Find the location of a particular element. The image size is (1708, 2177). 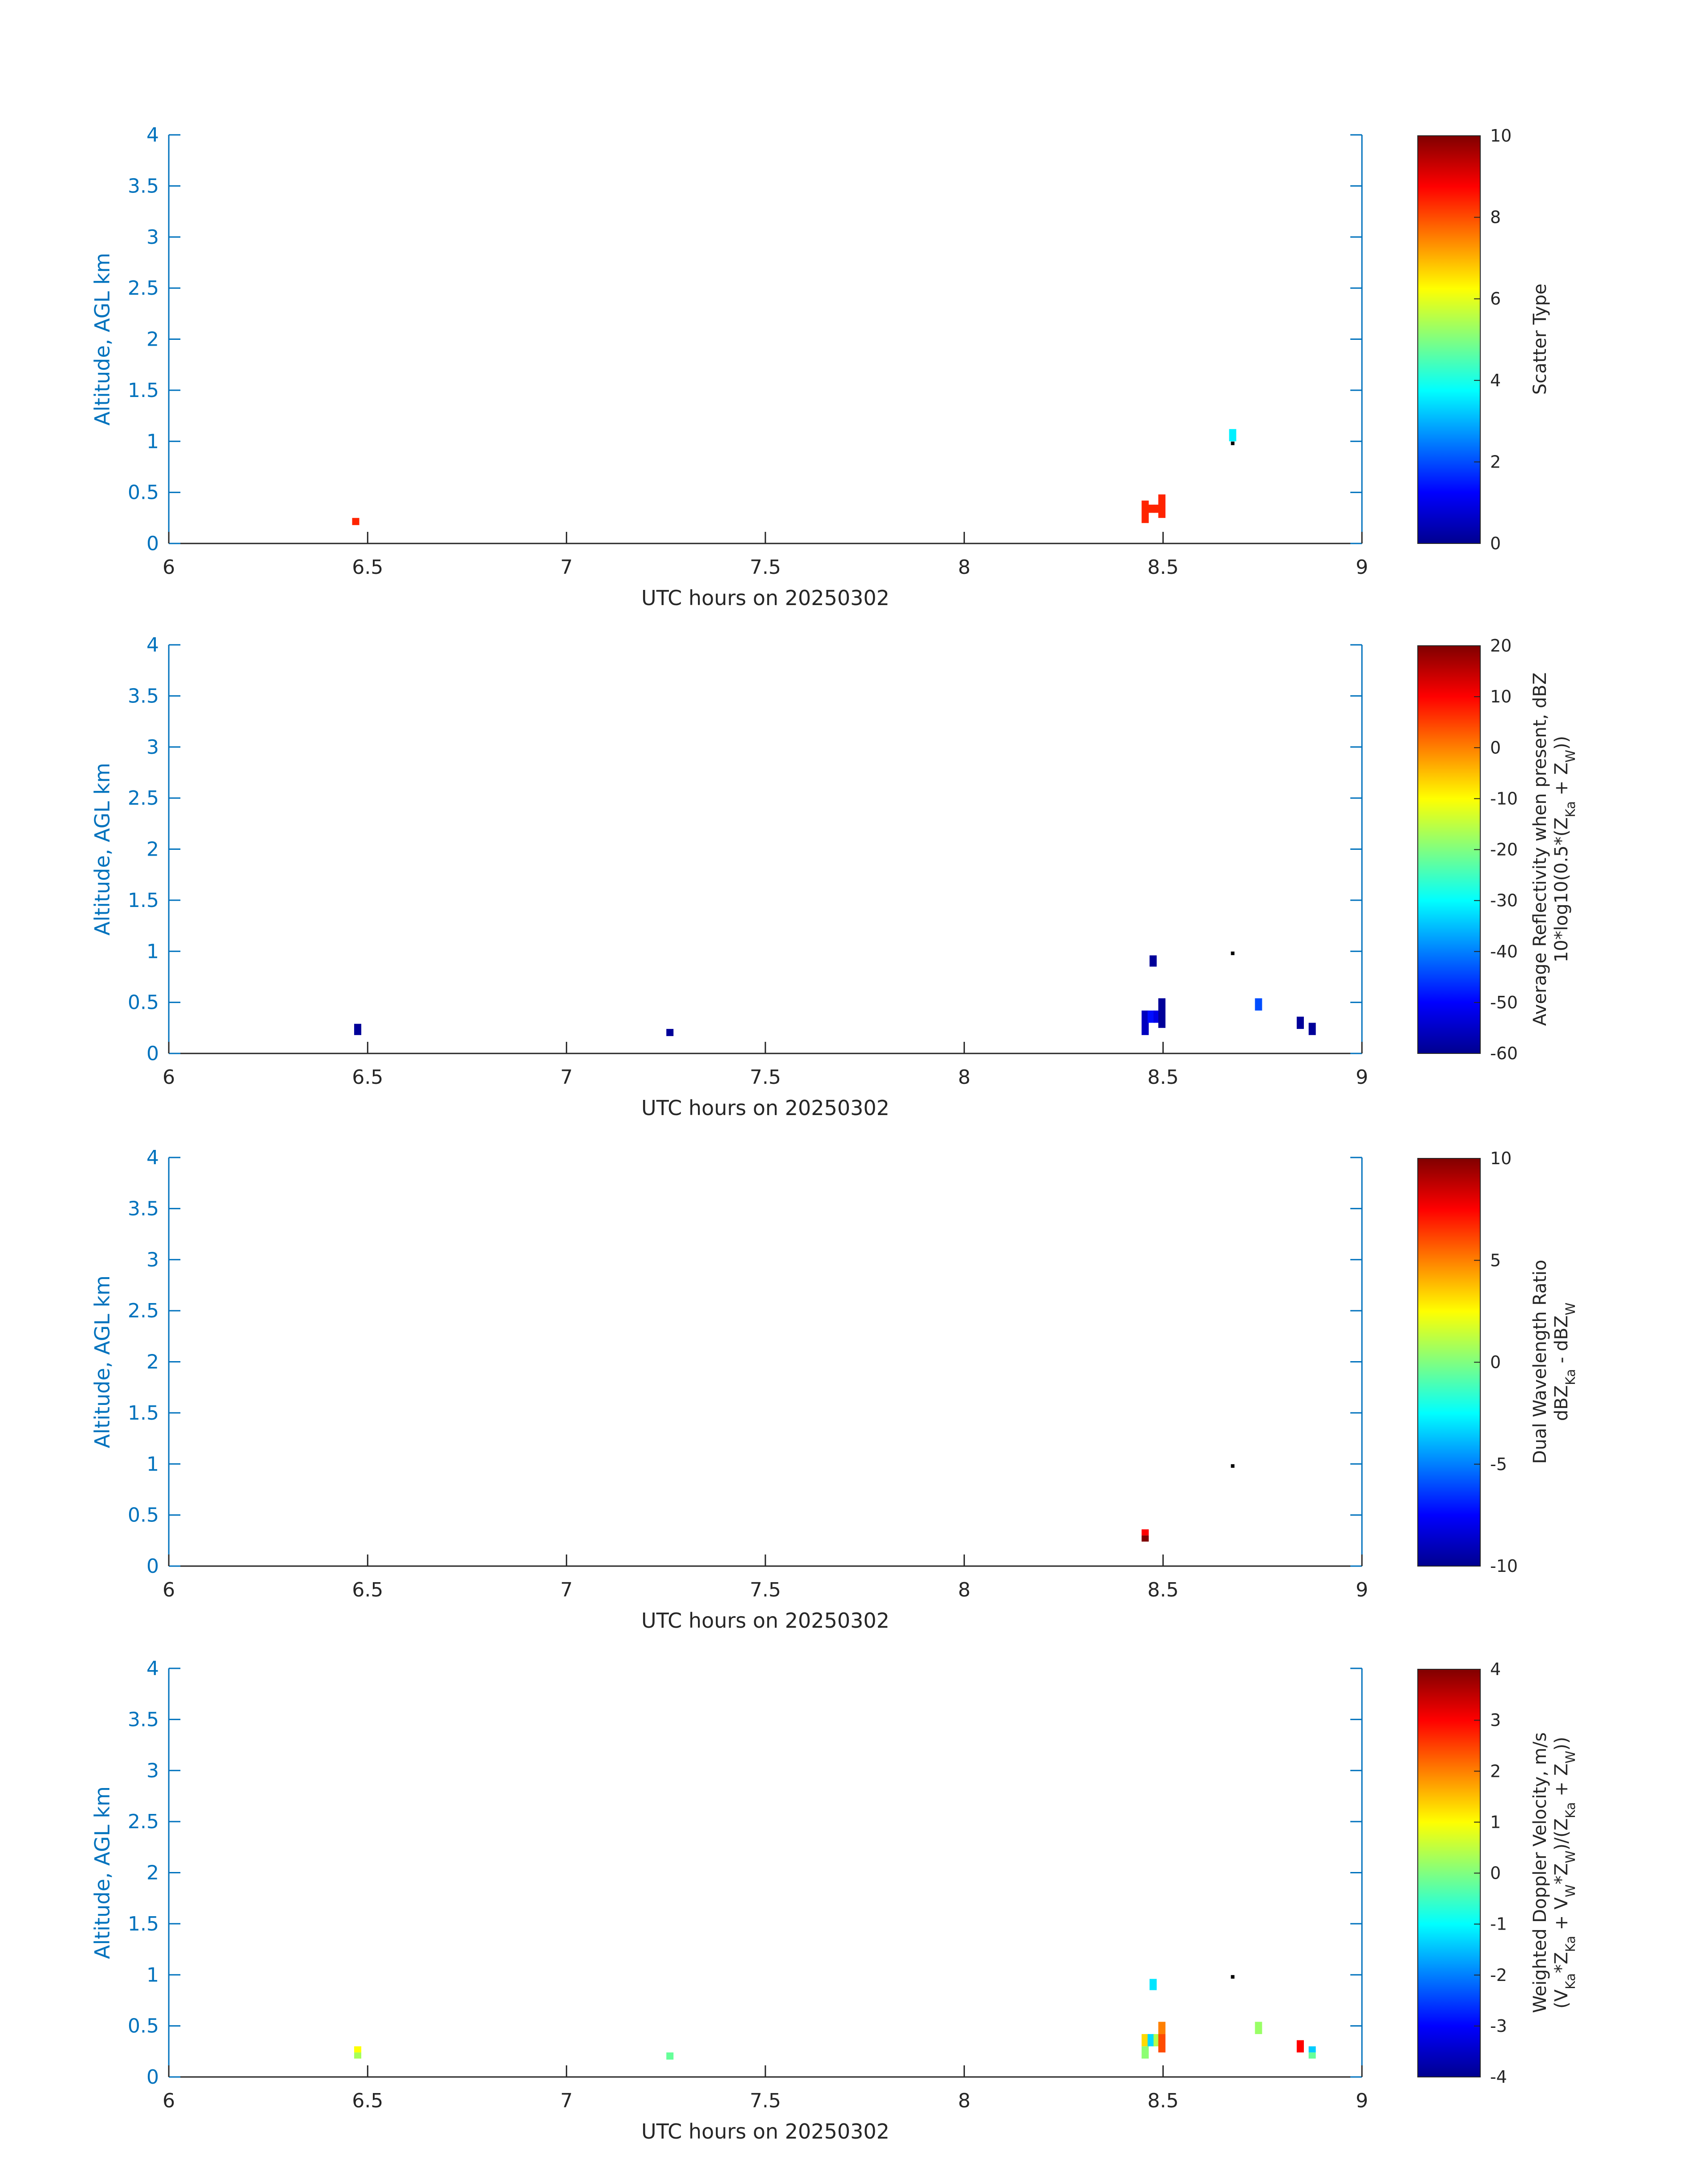

y-tick-label: 4 is located at coordinates (152, 135).